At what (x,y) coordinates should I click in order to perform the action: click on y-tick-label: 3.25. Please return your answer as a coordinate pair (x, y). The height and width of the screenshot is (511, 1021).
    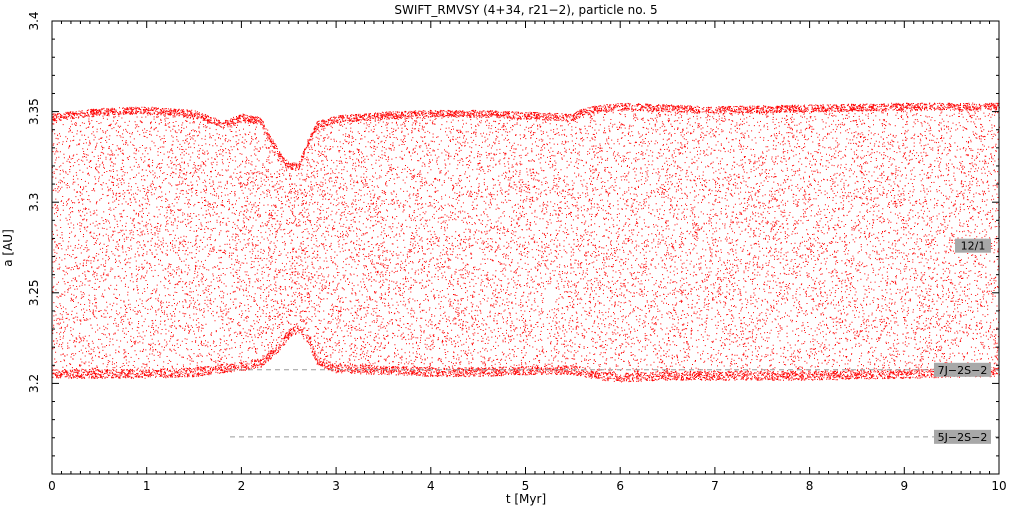
    Looking at the image, I should click on (34, 292).